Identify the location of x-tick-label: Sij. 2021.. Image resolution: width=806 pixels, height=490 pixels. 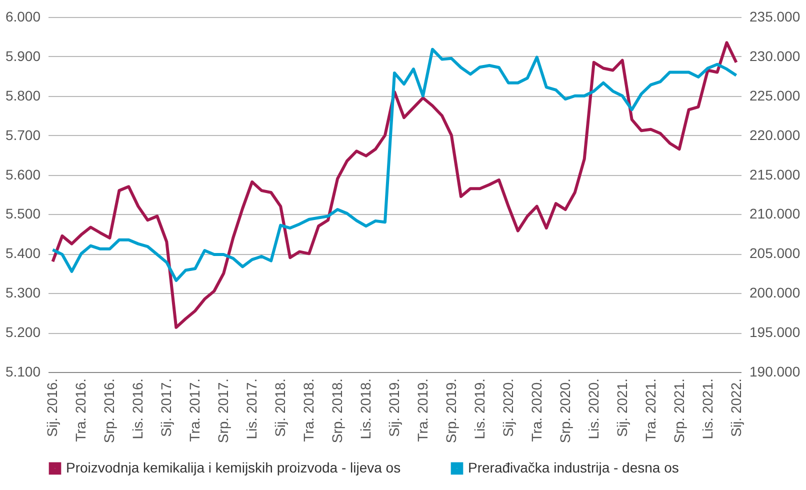
(622, 407).